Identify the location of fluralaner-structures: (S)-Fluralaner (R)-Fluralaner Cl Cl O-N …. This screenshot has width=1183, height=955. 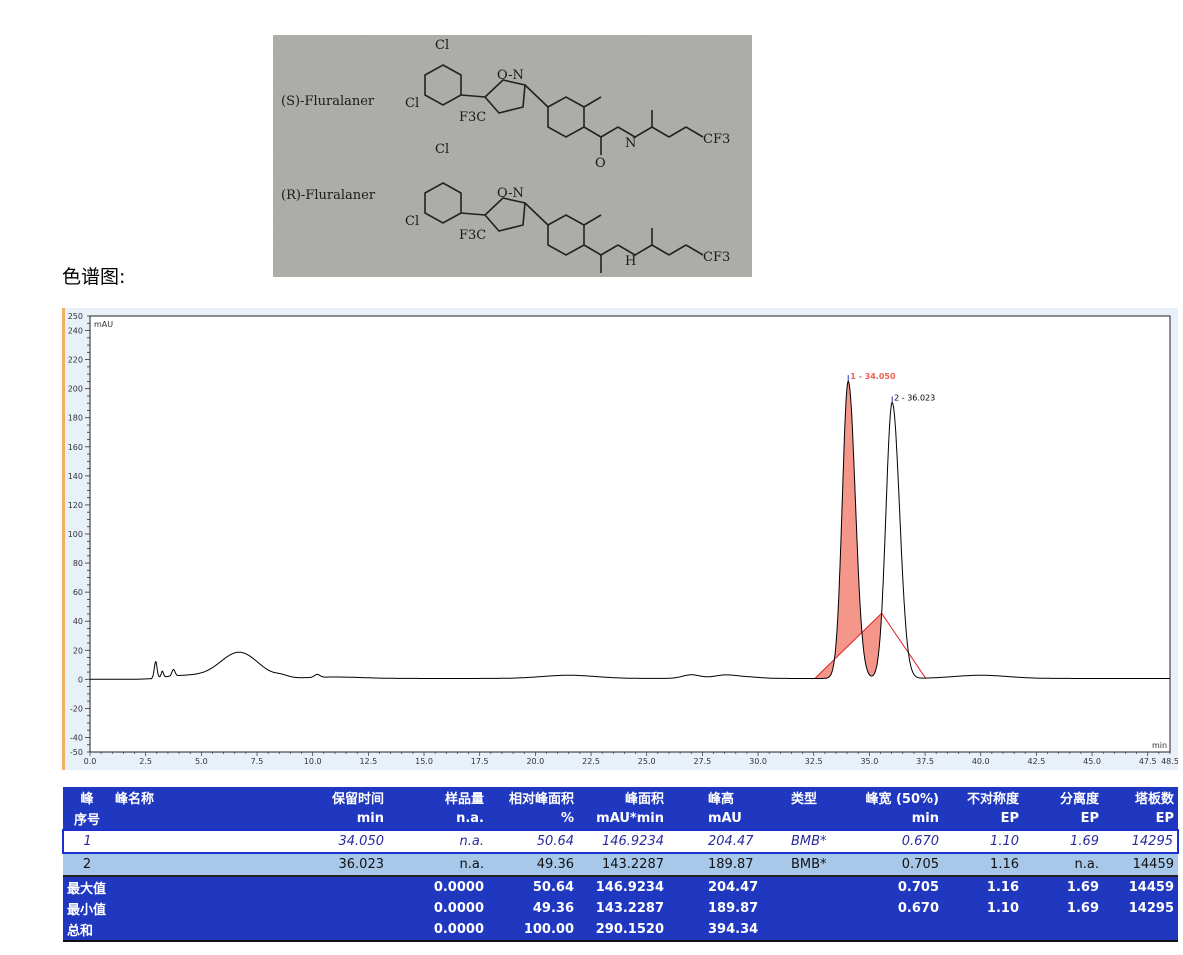
(512, 156).